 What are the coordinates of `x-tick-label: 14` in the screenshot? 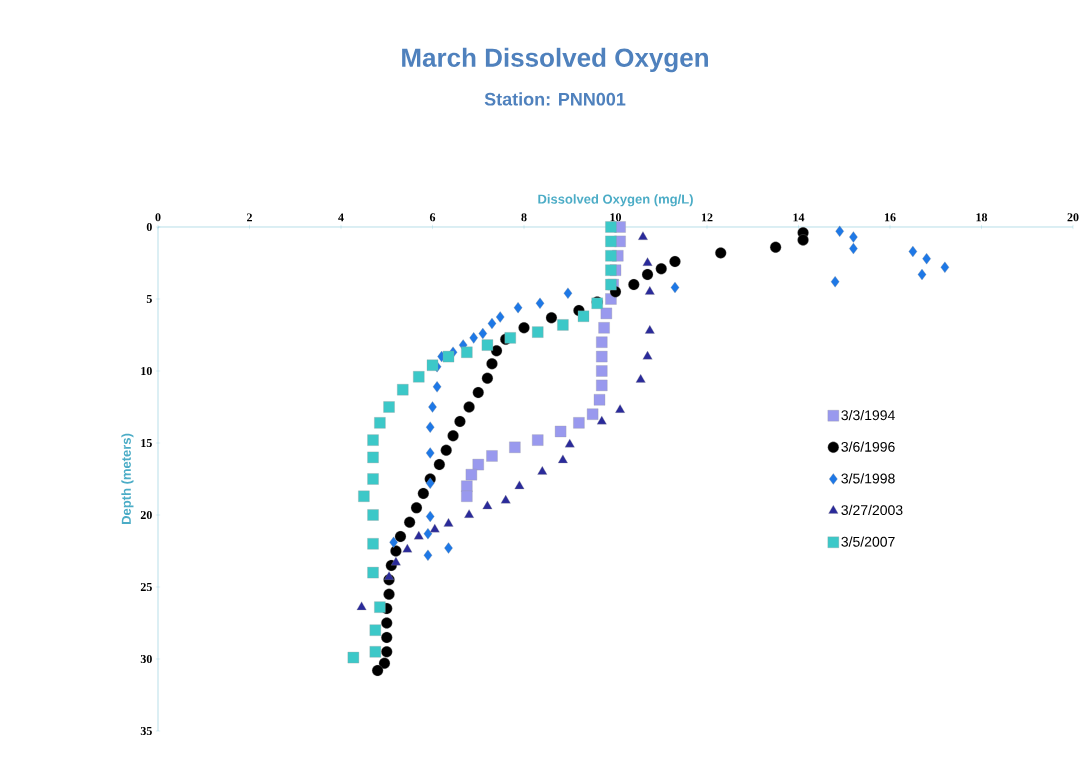 It's located at (799, 217).